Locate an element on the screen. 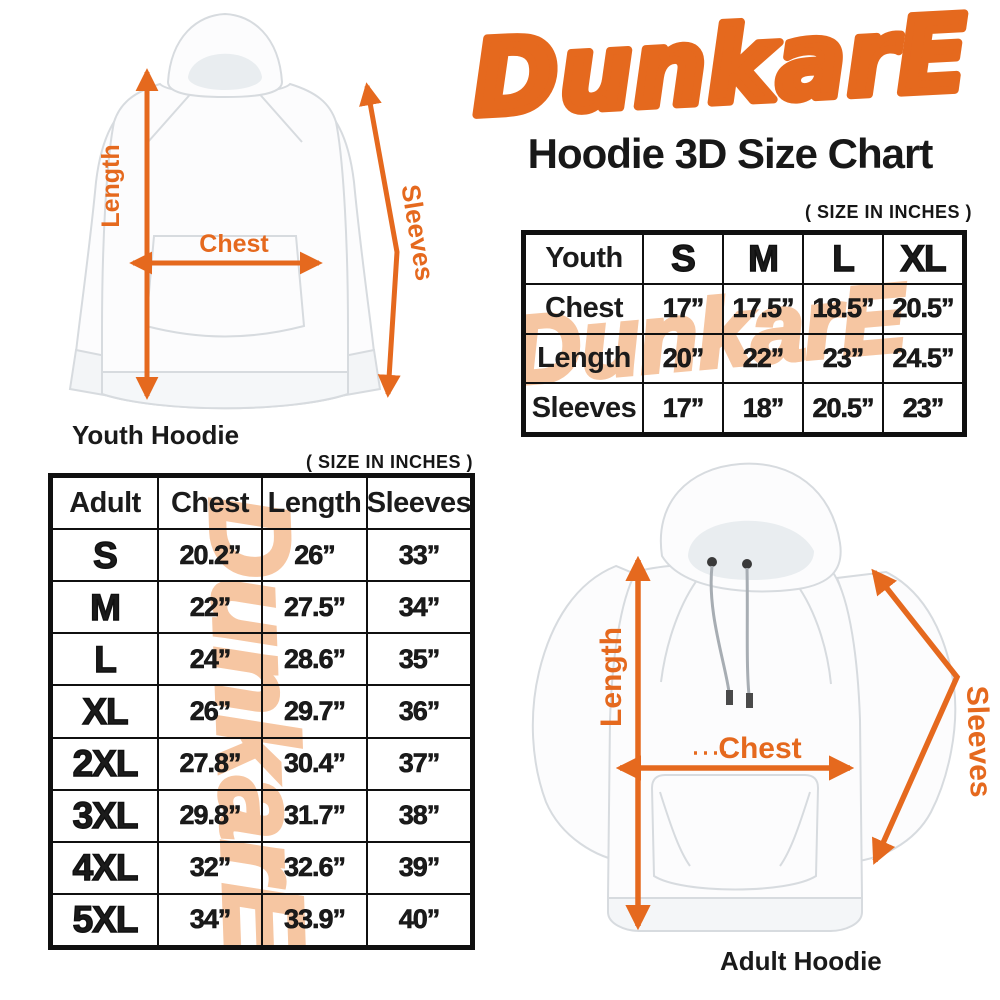 This screenshot has width=1000, height=1000. adult-measure-arrows is located at coordinates (788, 743).